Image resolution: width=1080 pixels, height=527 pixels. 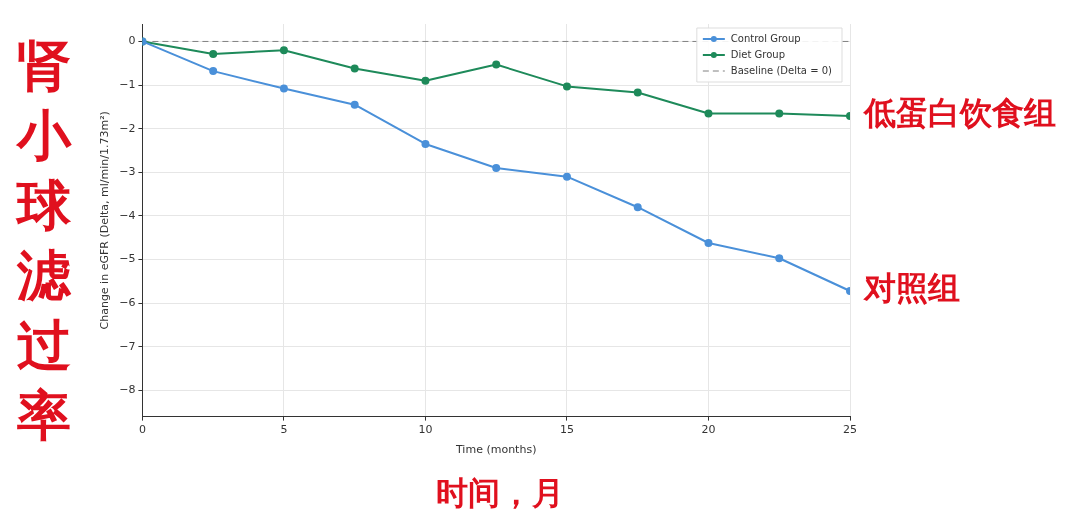 I want to click on x-tick-label: 25, so click(x=850, y=430).